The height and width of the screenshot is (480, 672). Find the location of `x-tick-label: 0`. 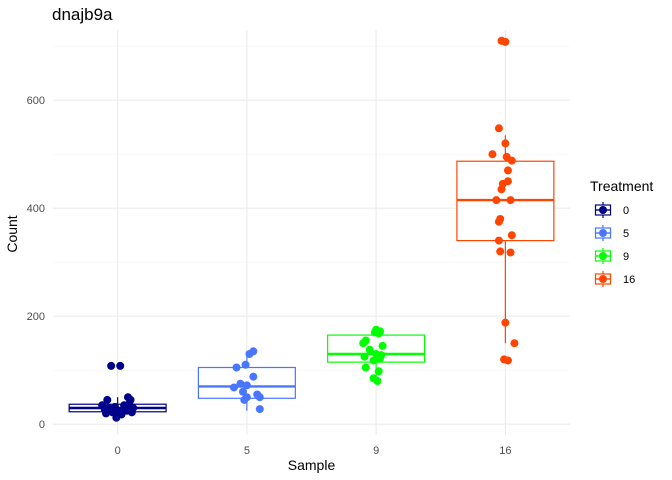

x-tick-label: 0 is located at coordinates (118, 451).